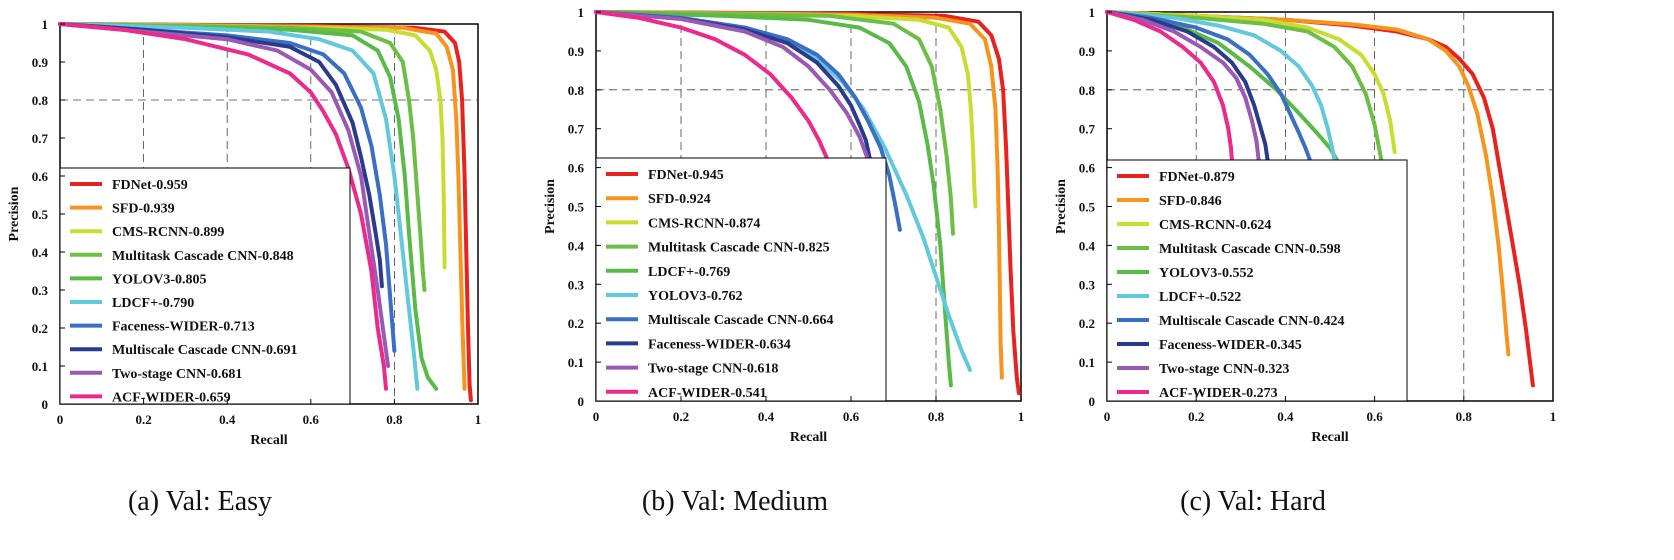 The image size is (1674, 560). I want to click on legend-label-9: Two-stage CNN-0.618, so click(713, 369).